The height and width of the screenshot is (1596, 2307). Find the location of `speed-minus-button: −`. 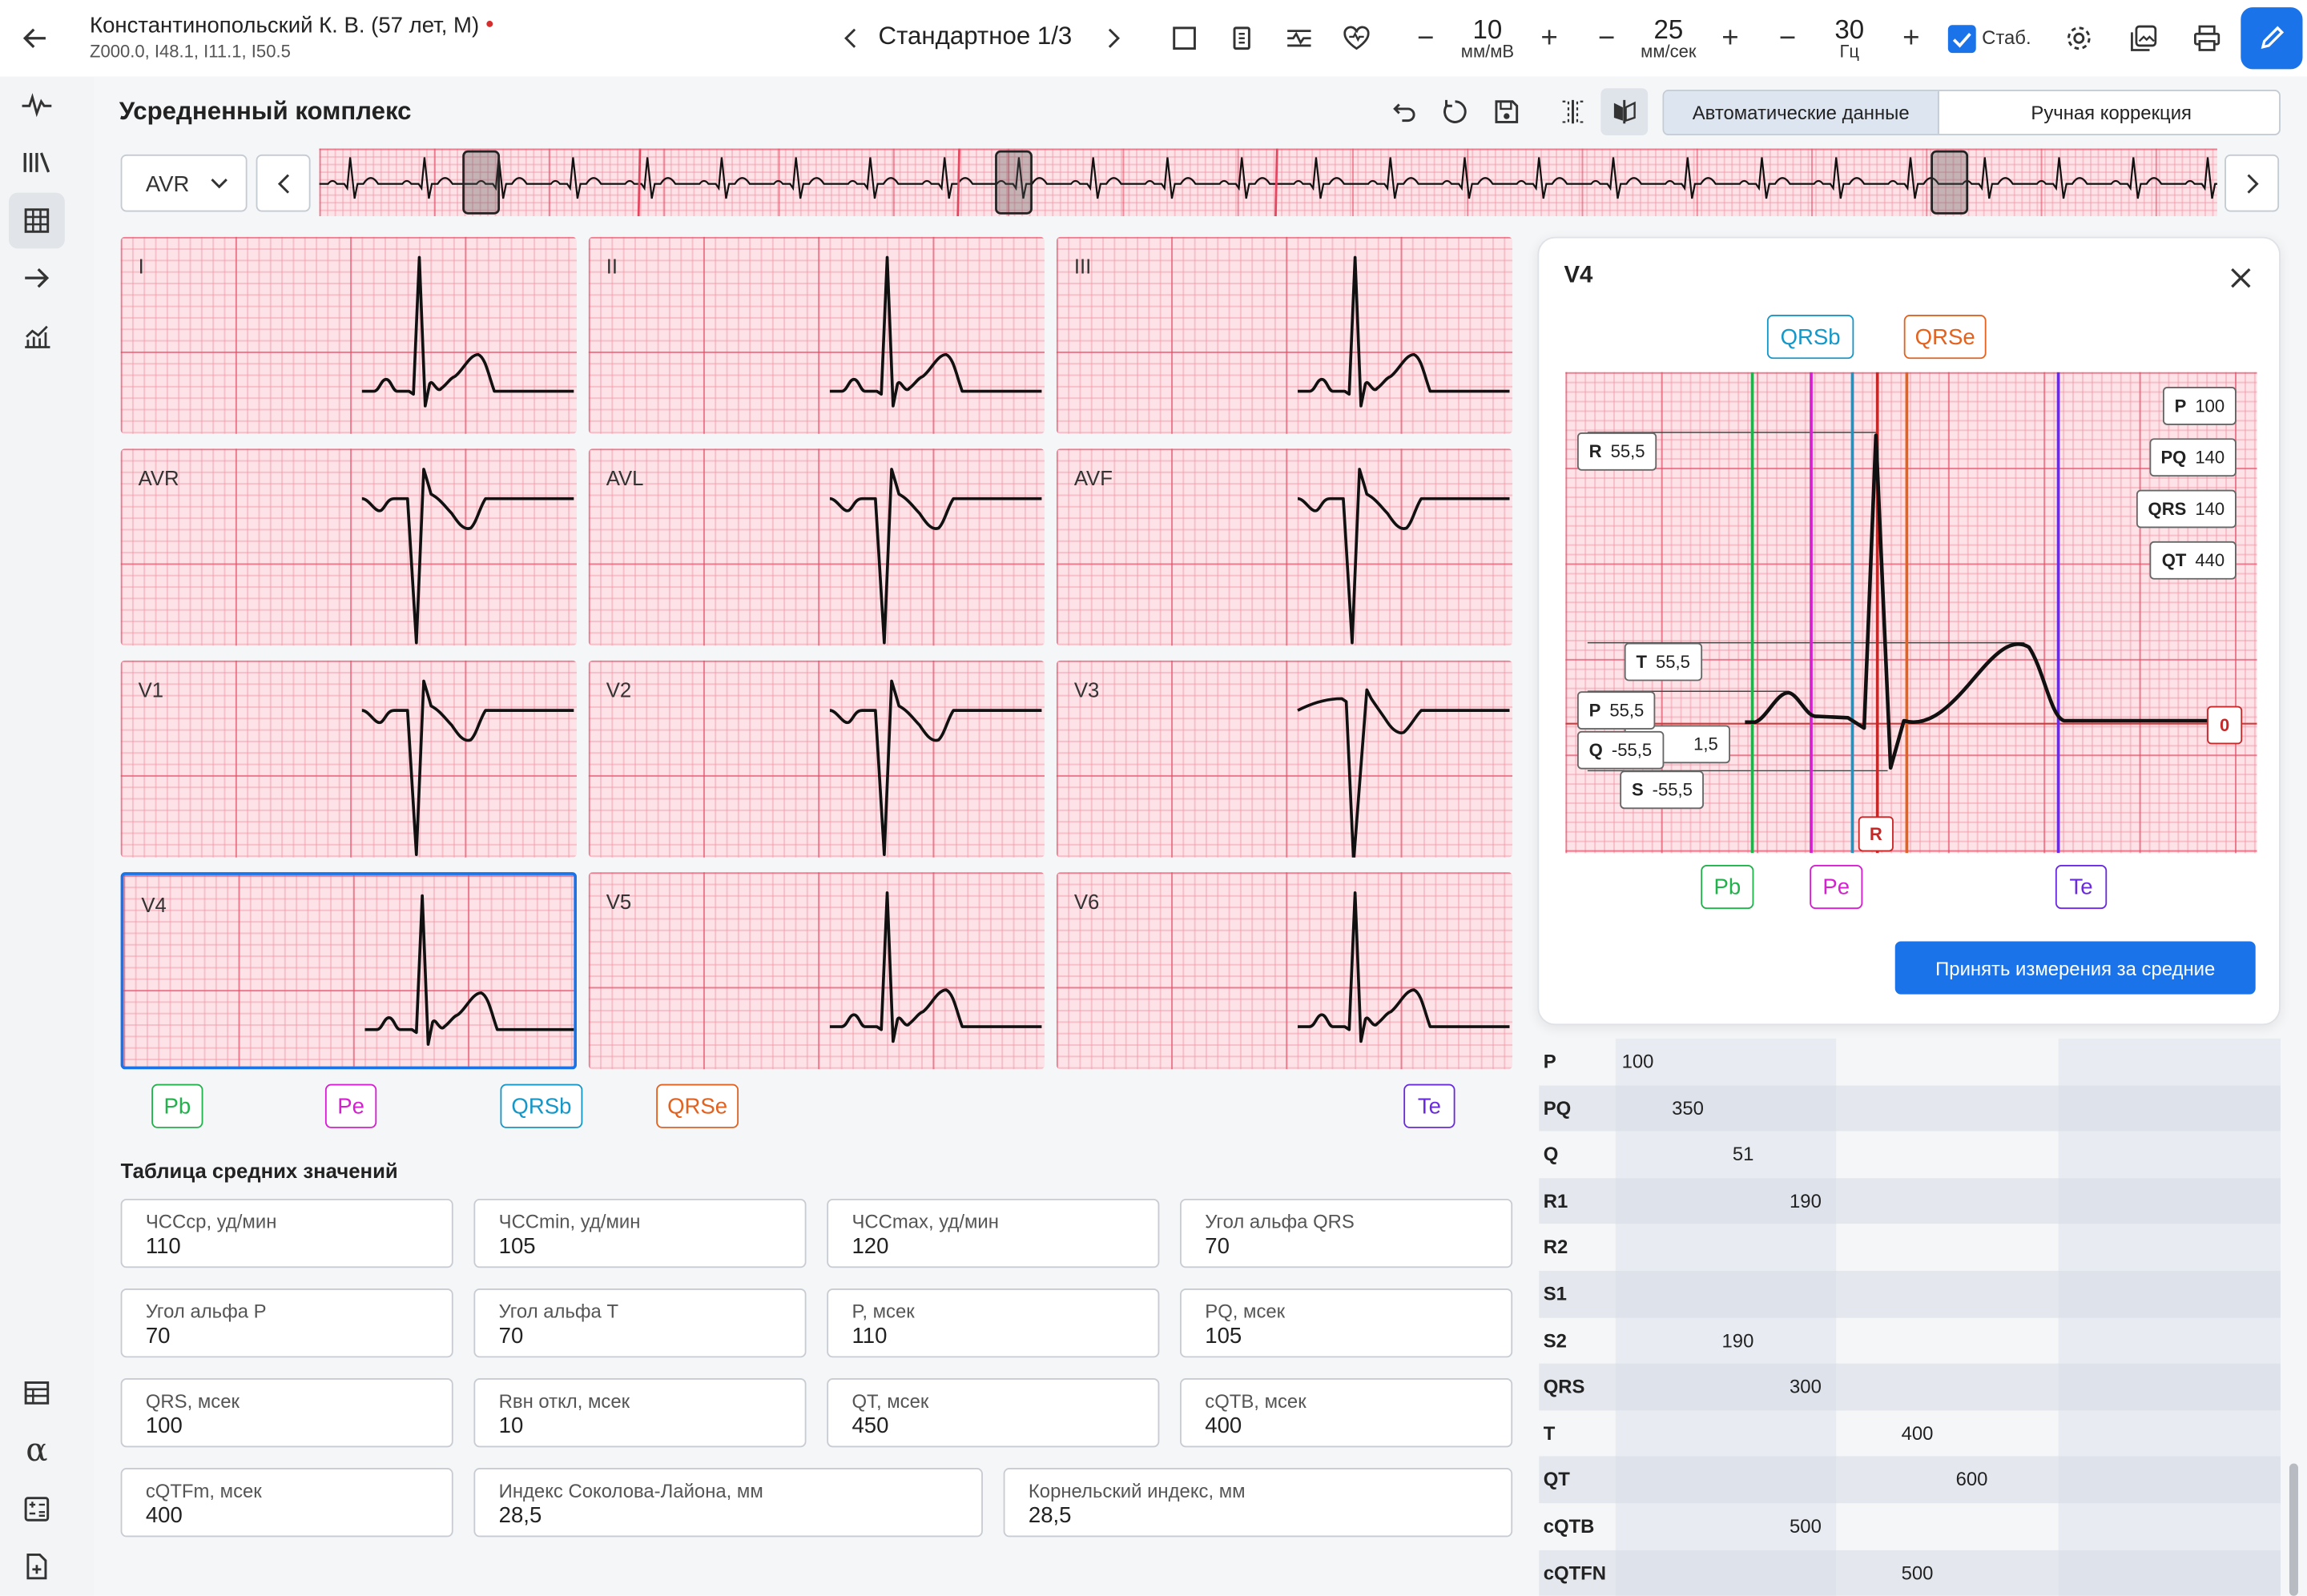

speed-minus-button: − is located at coordinates (1606, 37).